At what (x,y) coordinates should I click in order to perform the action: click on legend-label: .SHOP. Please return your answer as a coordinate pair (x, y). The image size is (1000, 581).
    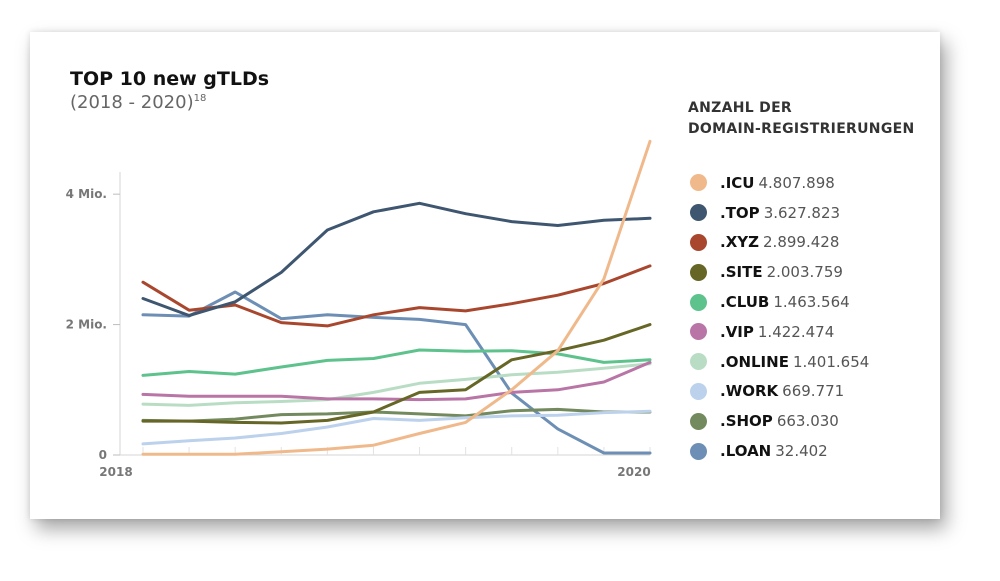
    Looking at the image, I should click on (746, 421).